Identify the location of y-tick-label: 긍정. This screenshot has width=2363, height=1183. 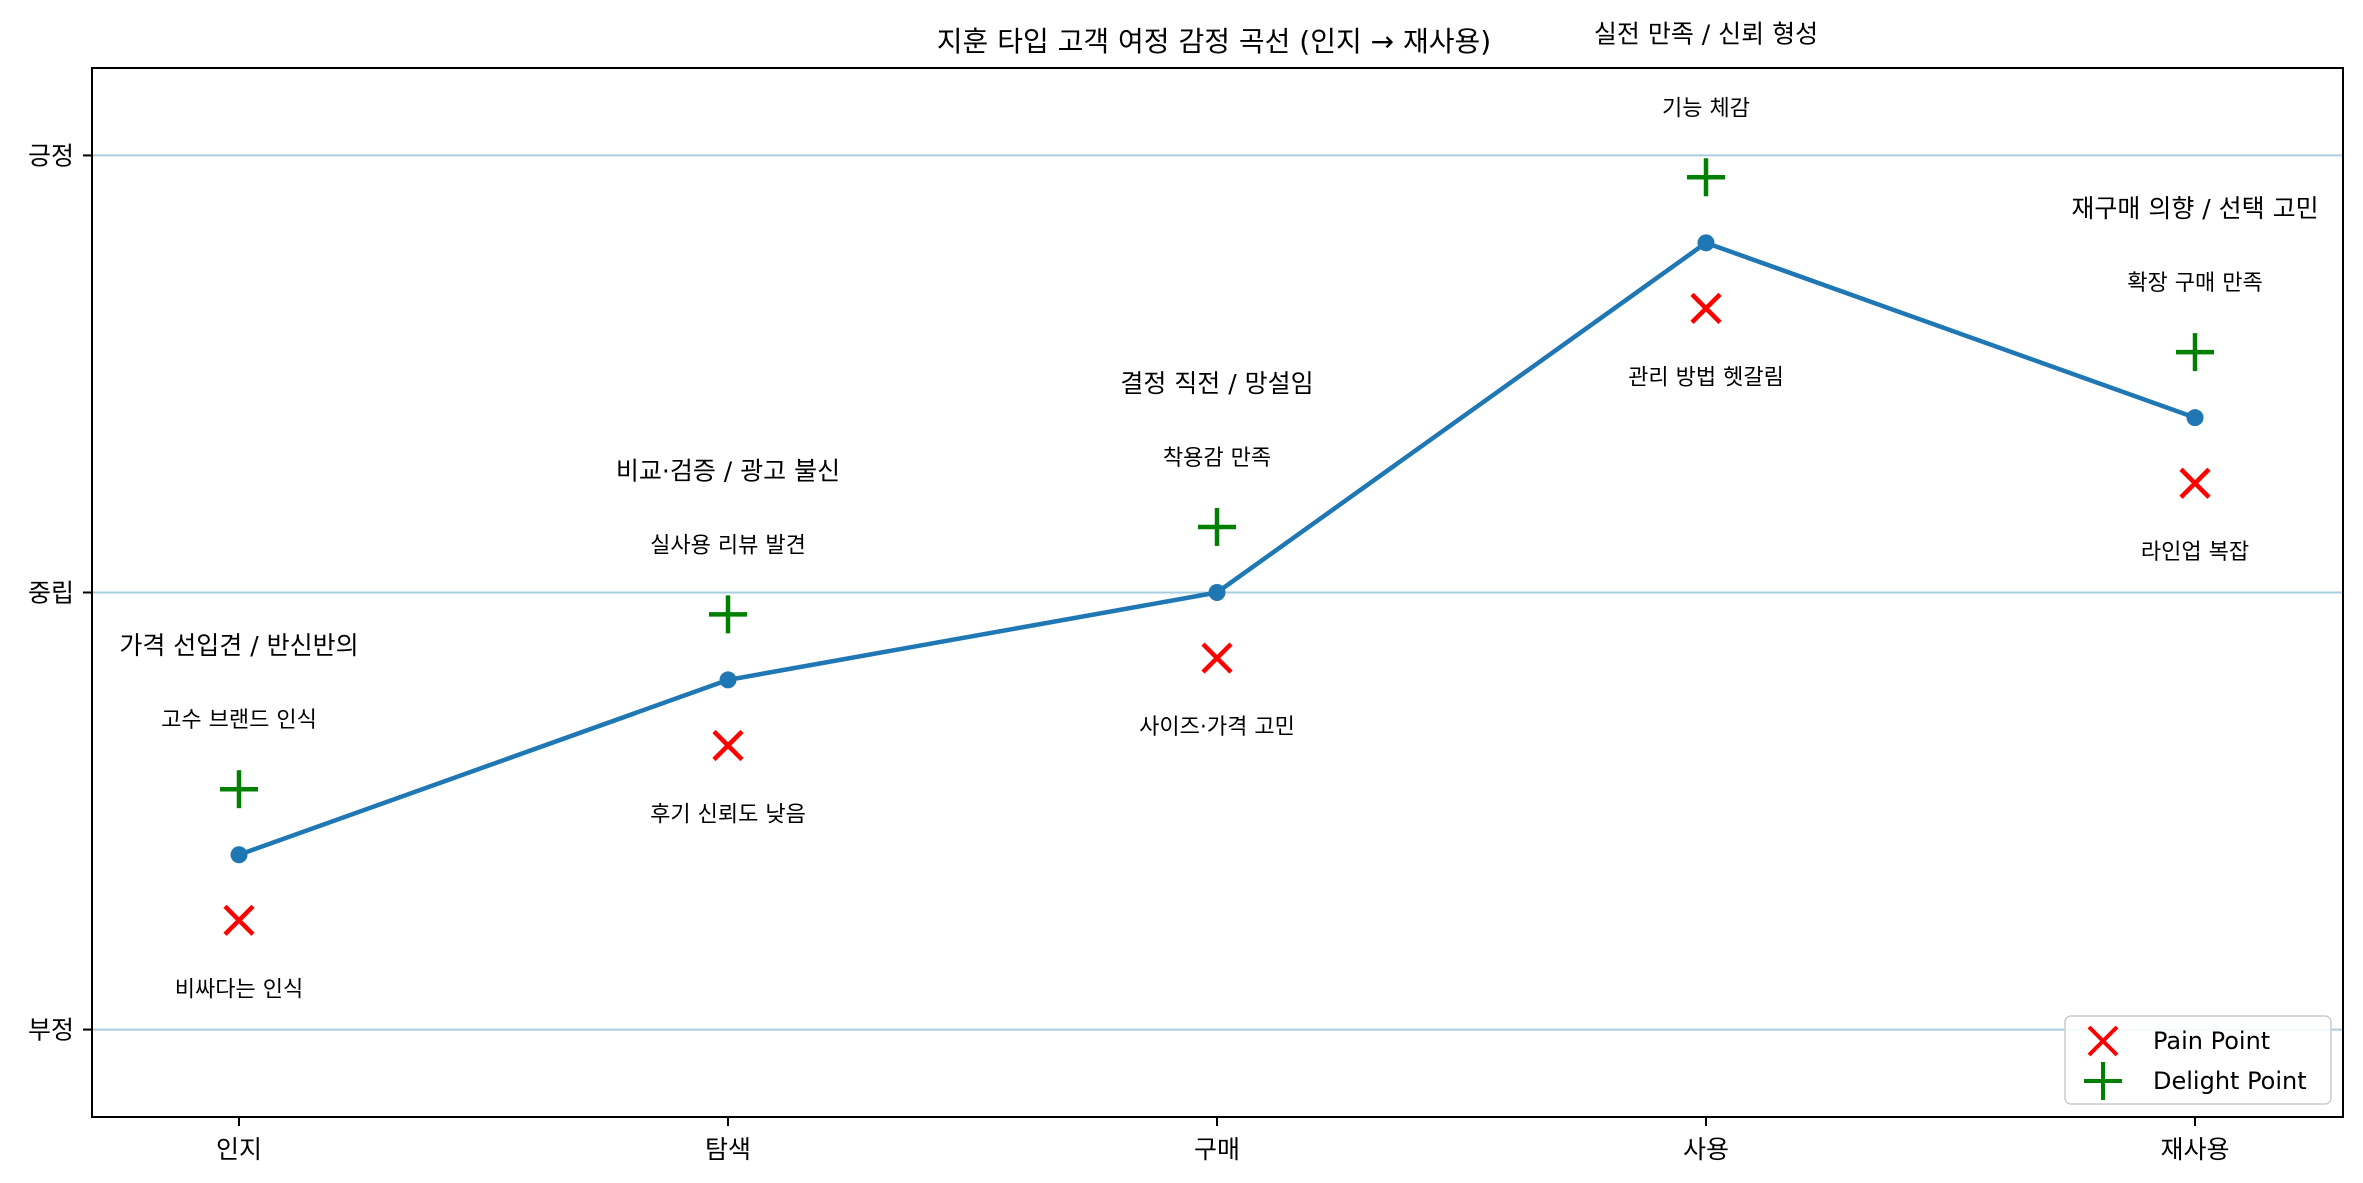
(51, 155).